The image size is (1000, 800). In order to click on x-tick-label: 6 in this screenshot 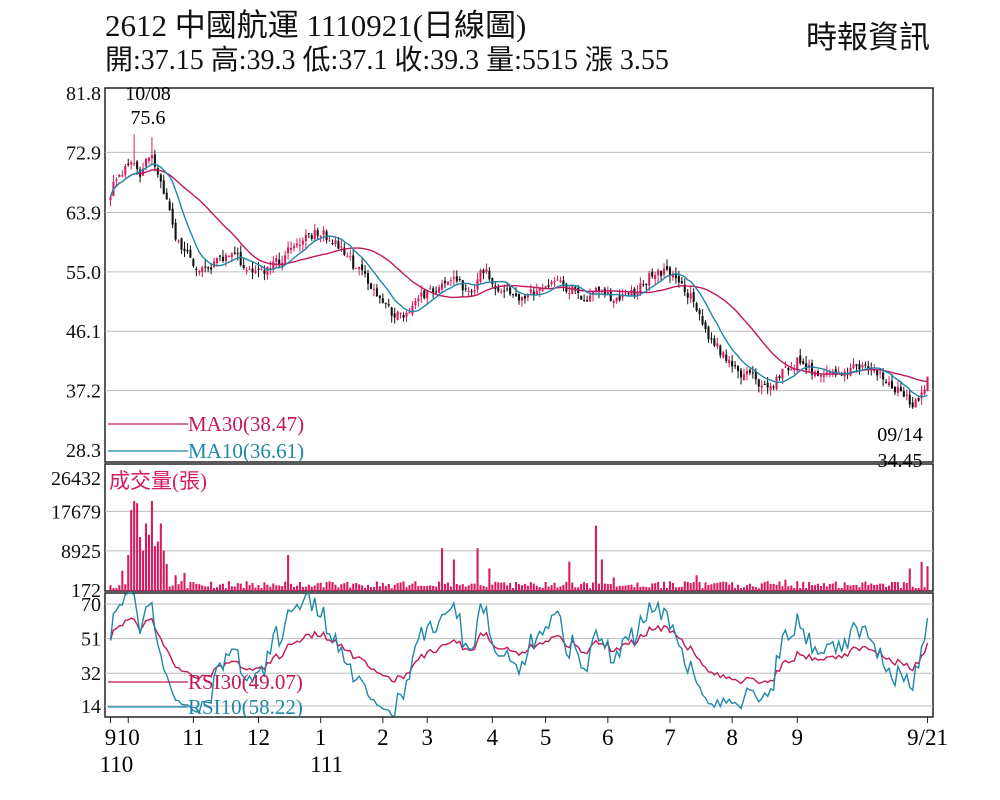, I will do `click(608, 737)`.